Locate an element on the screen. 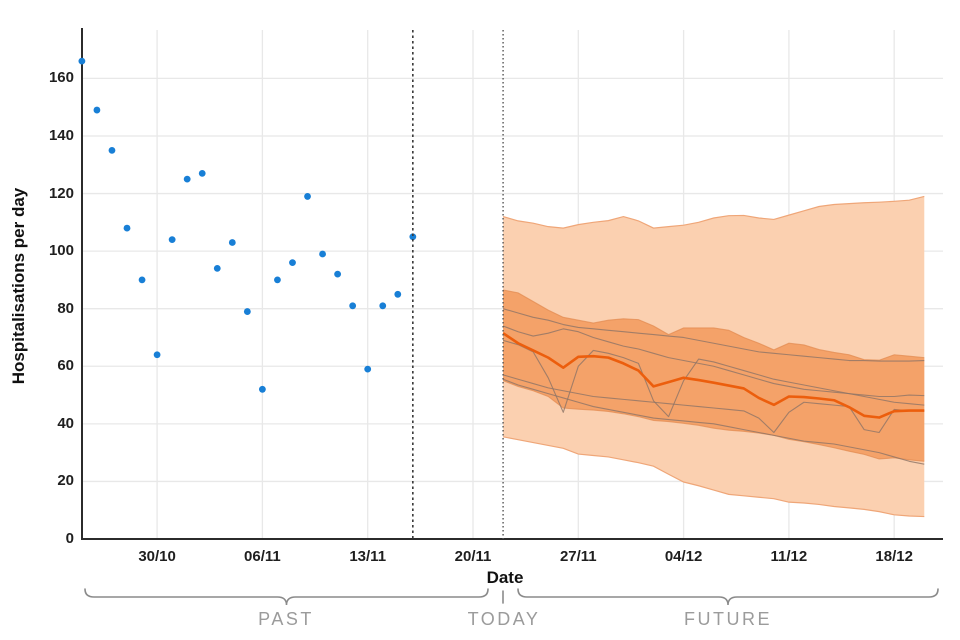 The width and height of the screenshot is (960, 640). y-tick-label: 40 is located at coordinates (65, 423).